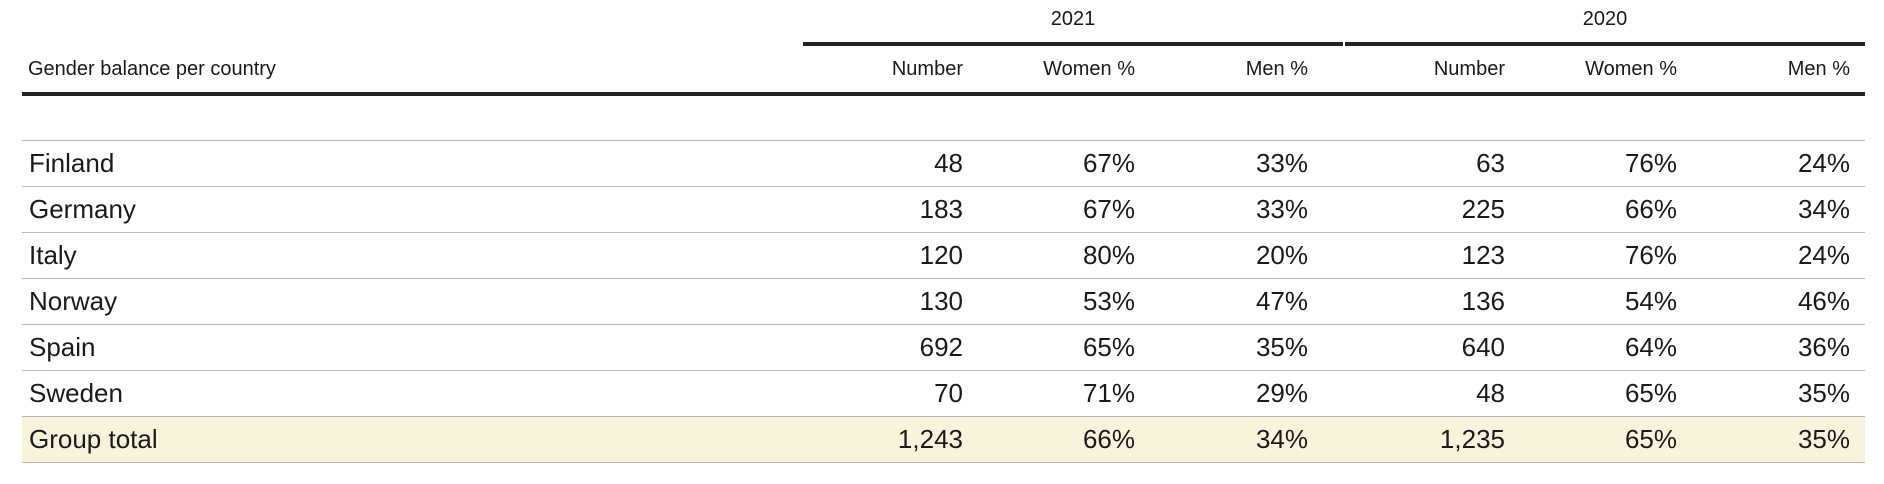  What do you see at coordinates (1108, 393) in the screenshot?
I see `women-2021-cell: 71%` at bounding box center [1108, 393].